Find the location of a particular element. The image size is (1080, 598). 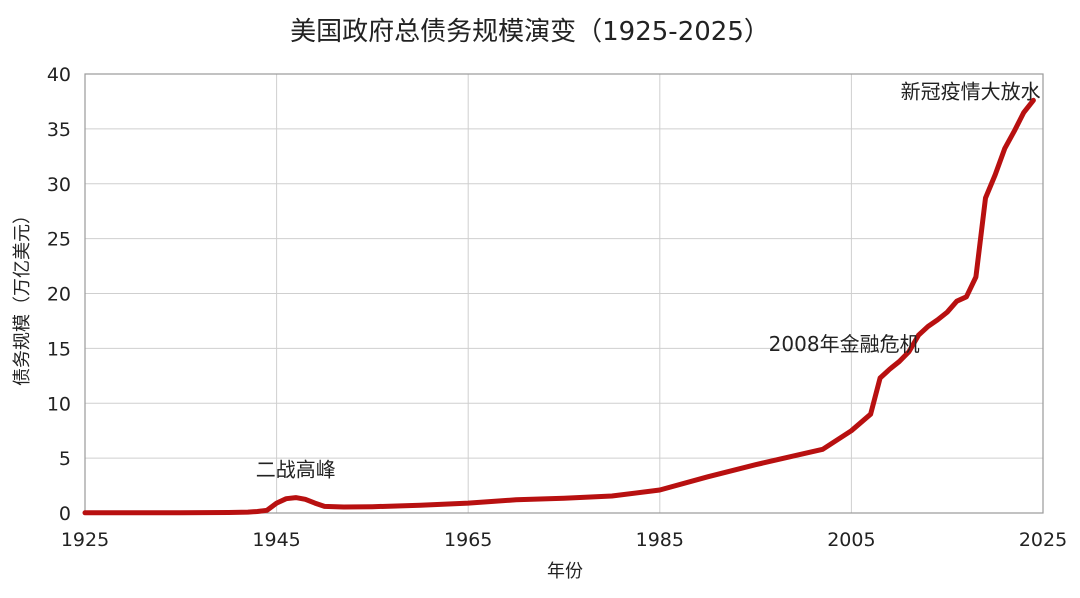

y-tick-label: 40 is located at coordinates (59, 75).